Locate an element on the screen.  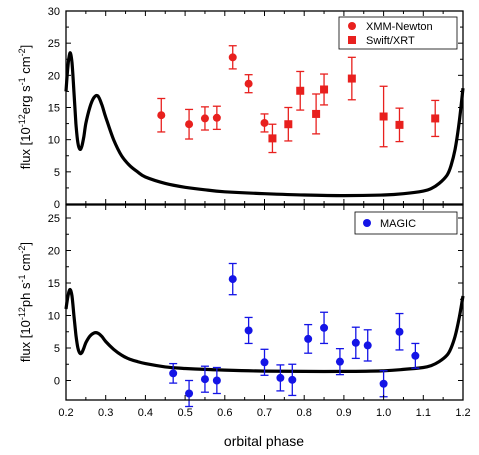
legend-marker-swift is located at coordinates (352, 40).